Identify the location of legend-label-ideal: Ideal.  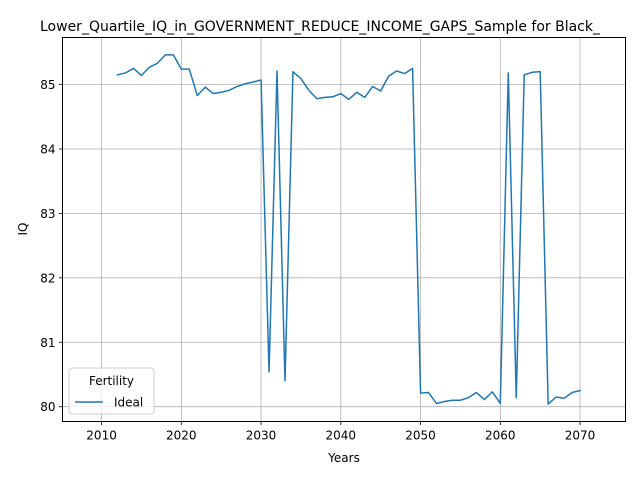
(128, 403).